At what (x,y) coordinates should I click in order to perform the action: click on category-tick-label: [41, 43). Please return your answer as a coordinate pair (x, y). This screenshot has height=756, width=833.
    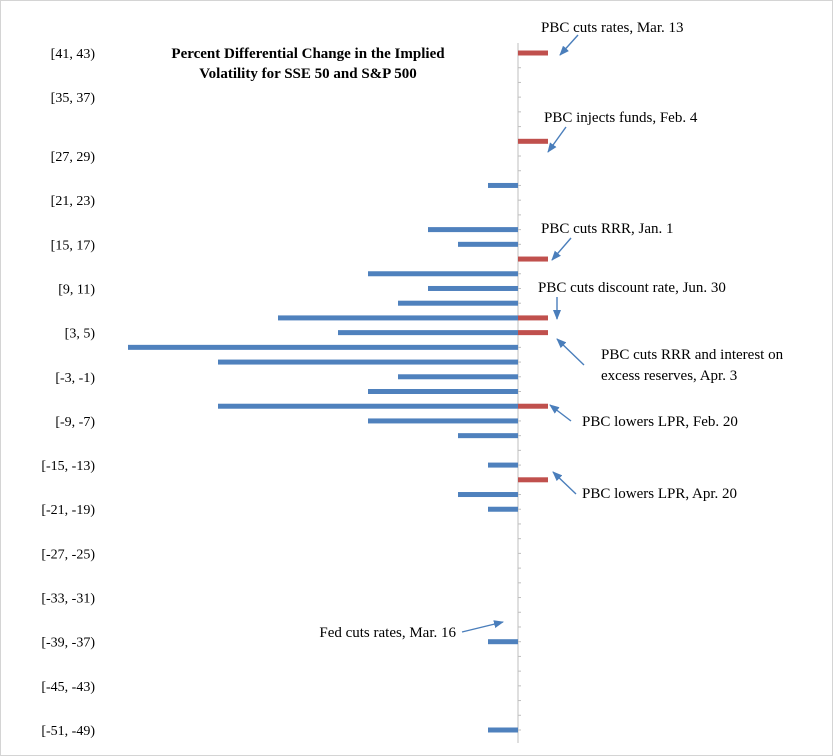
    Looking at the image, I should click on (73, 54).